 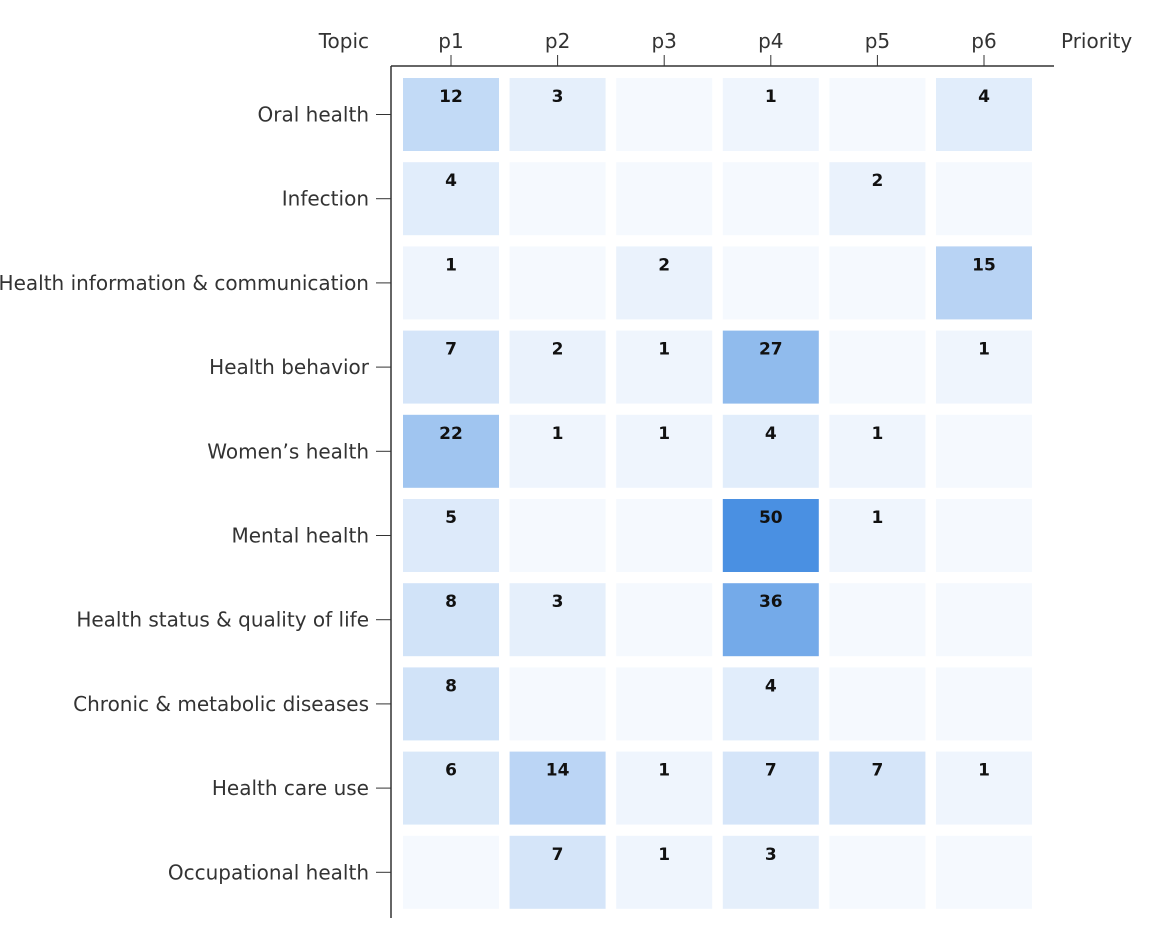 I want to click on row-label: Chronic & metabolic diseases, so click(x=221, y=704).